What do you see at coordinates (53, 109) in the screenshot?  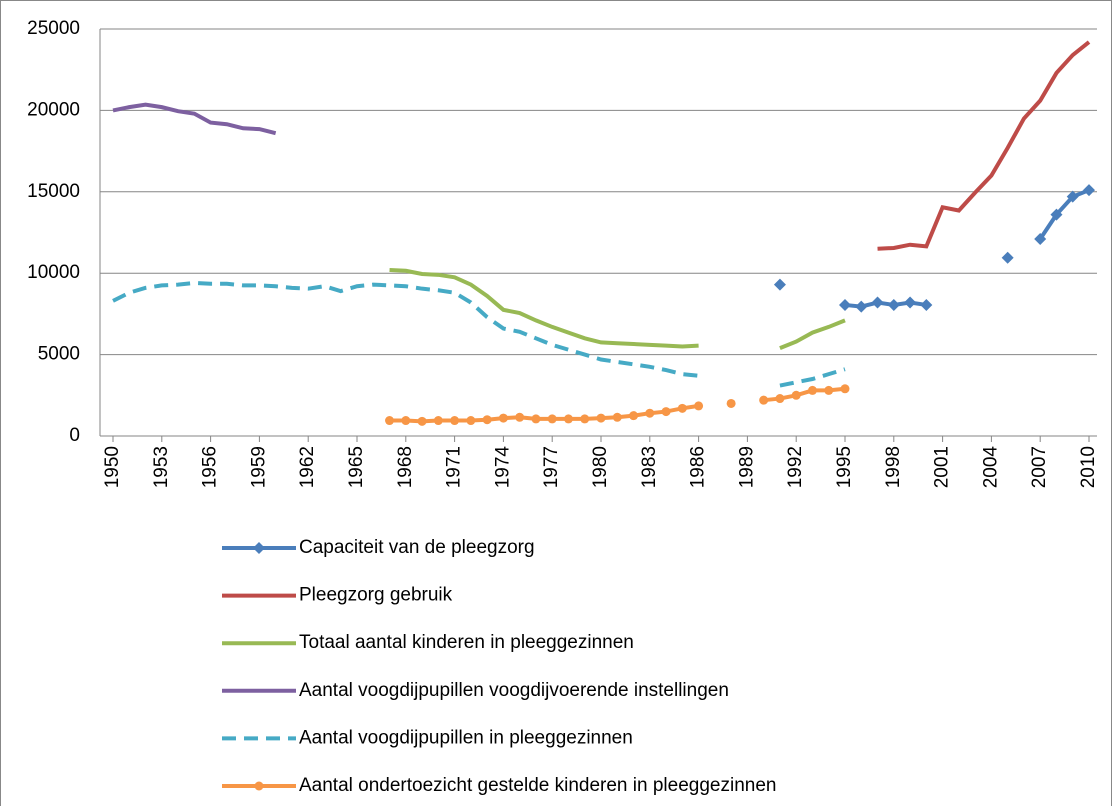 I see `y-tick-label: 20000` at bounding box center [53, 109].